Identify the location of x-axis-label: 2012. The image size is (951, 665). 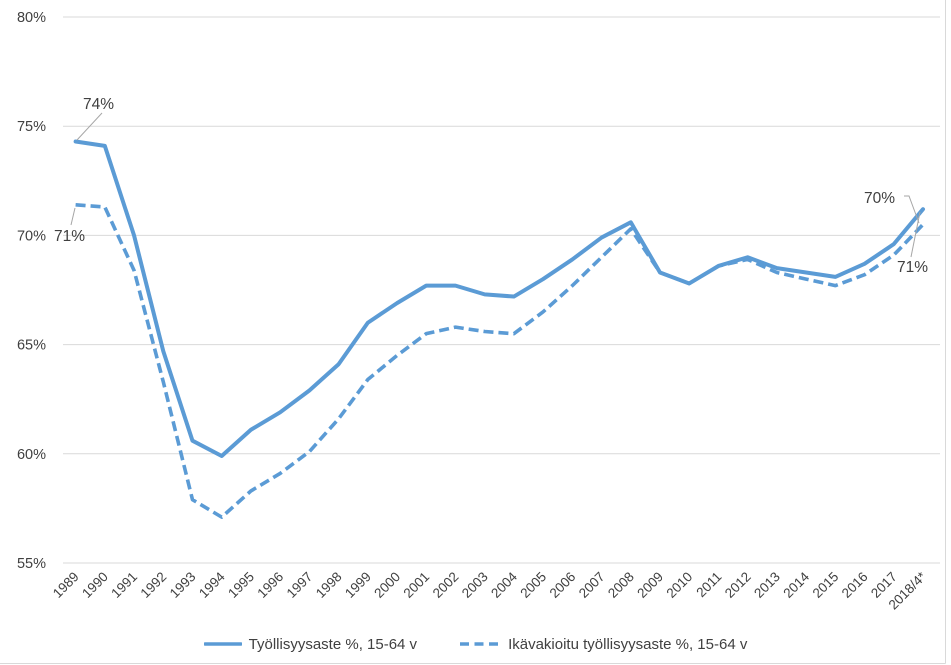
(738, 585).